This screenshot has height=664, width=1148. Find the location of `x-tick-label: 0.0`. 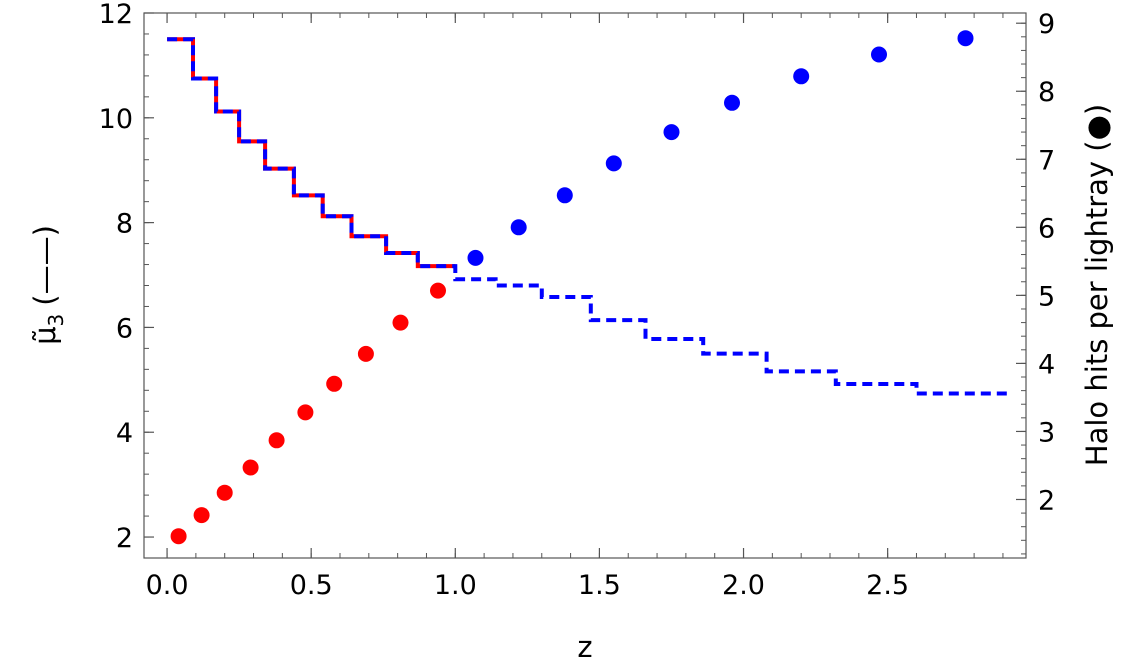

x-tick-label: 0.0 is located at coordinates (167, 585).